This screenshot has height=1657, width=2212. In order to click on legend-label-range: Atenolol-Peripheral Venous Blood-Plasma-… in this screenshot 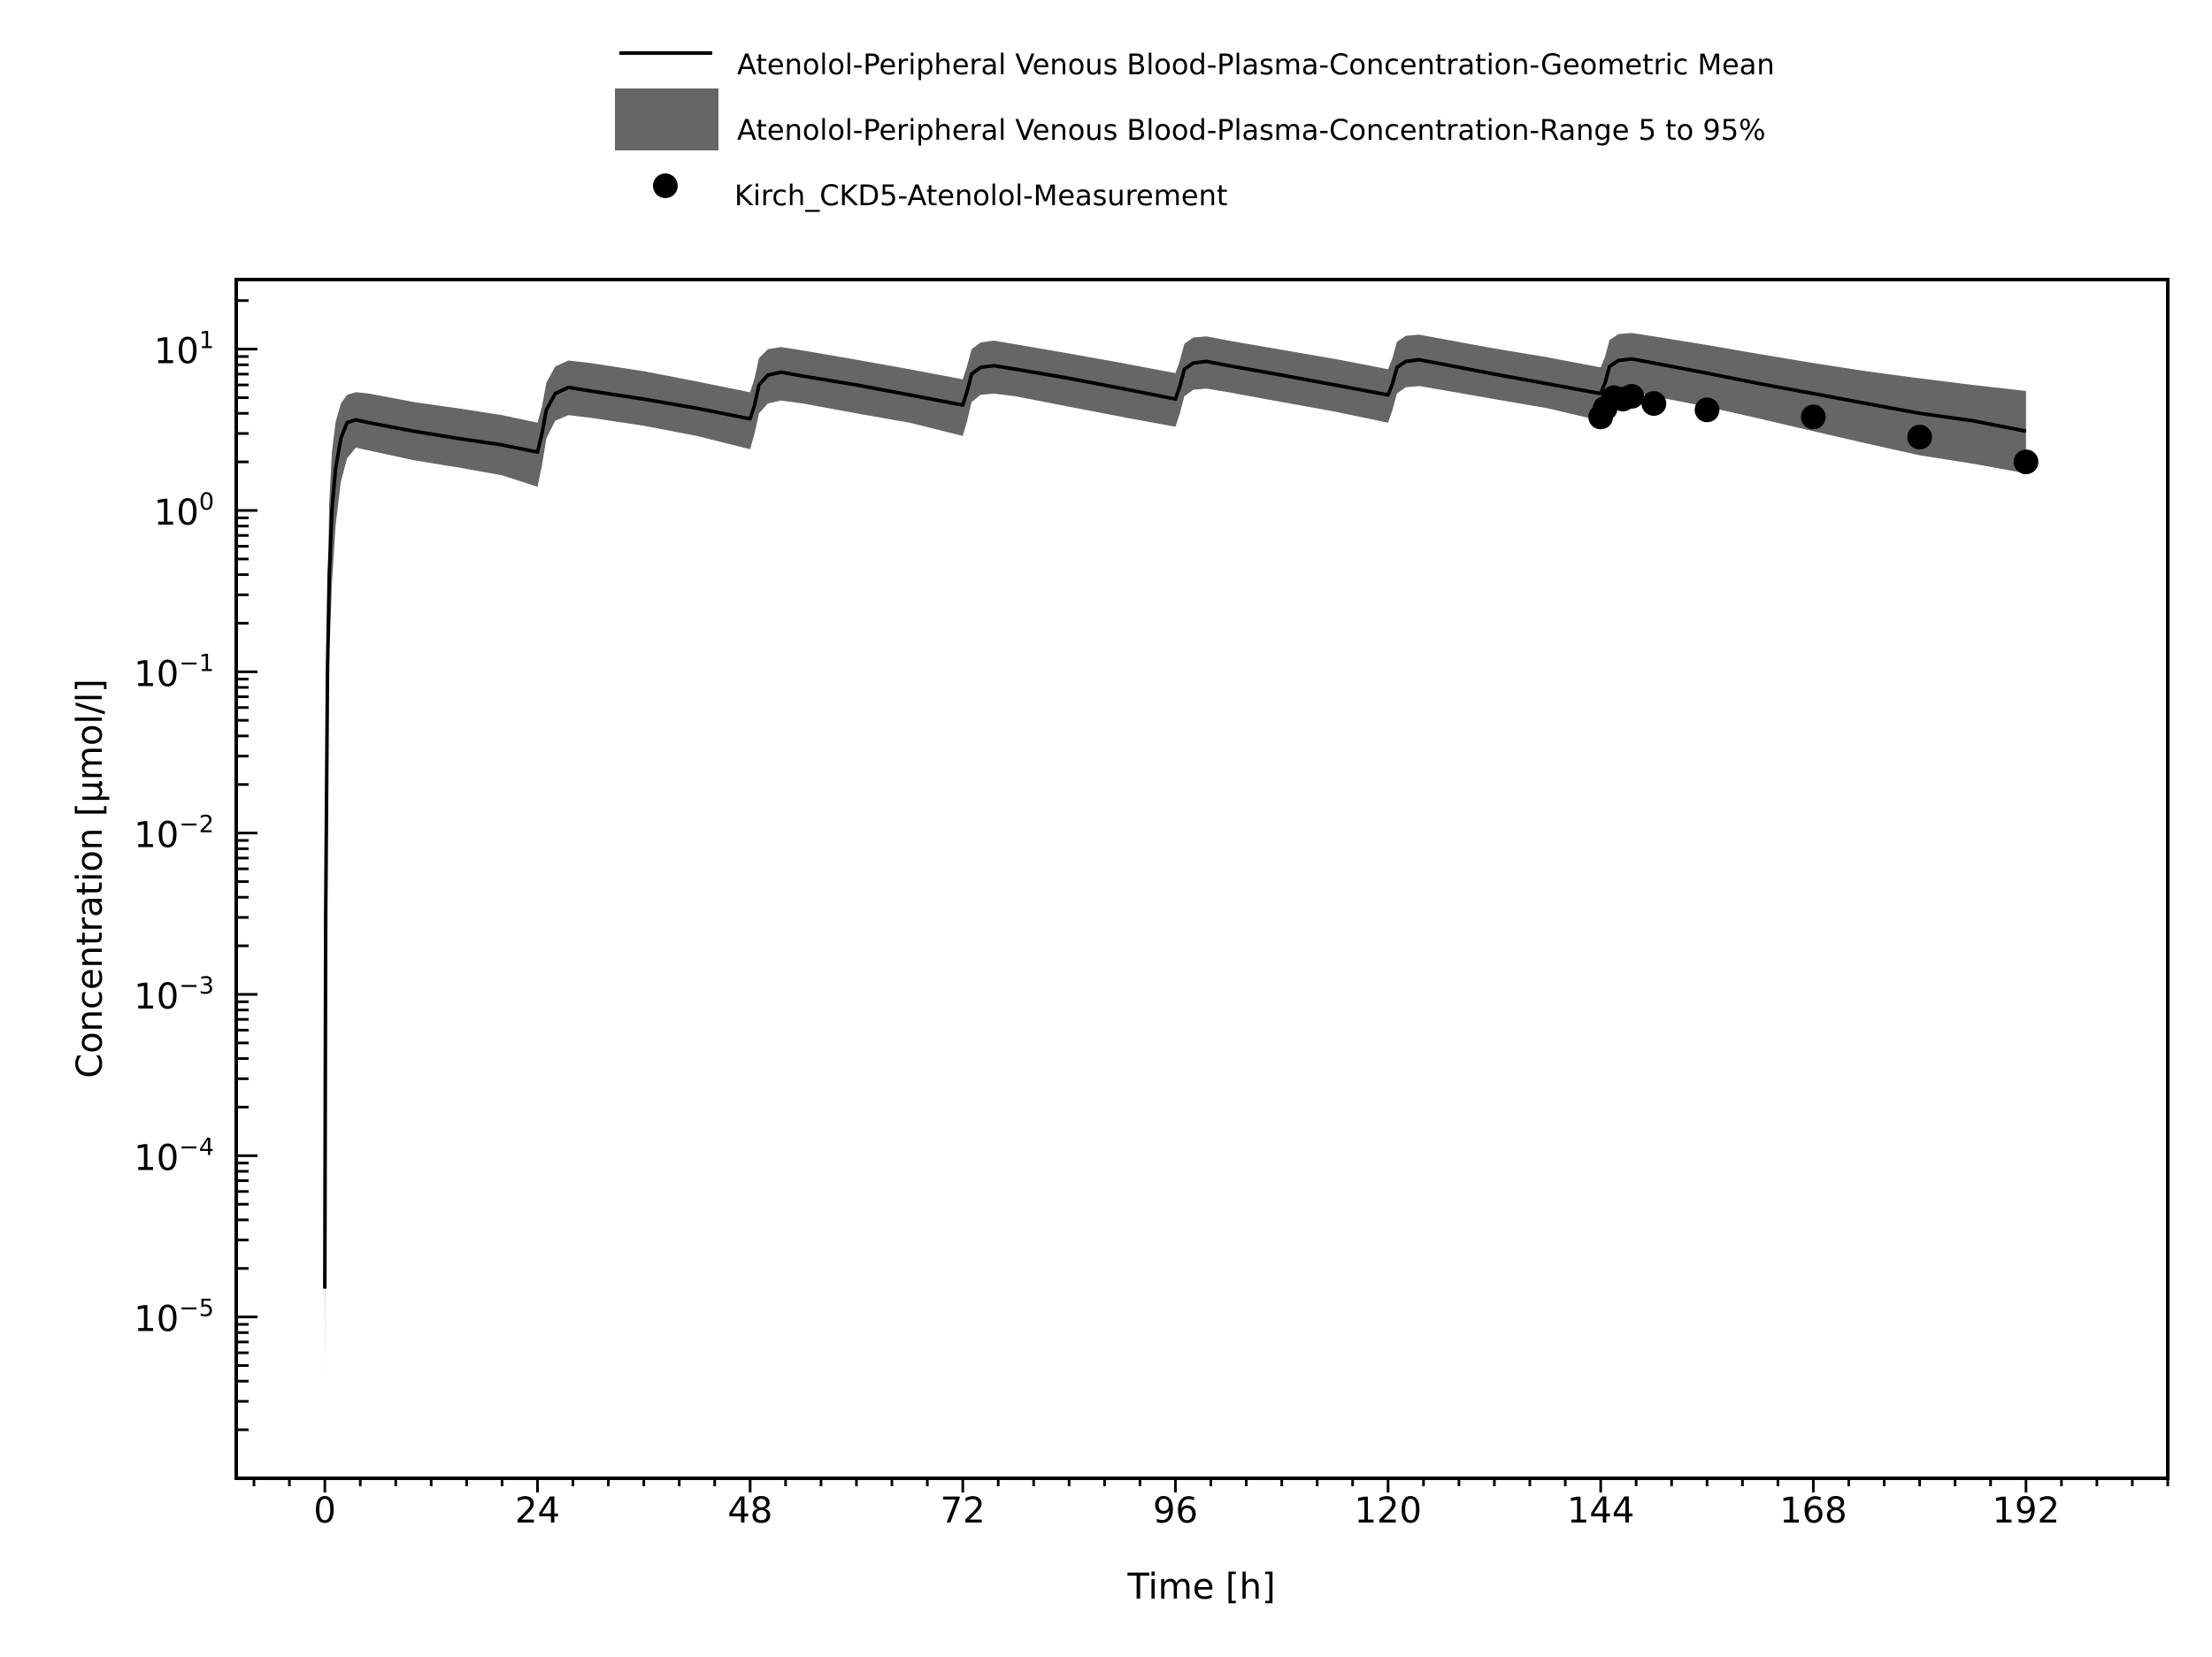, I will do `click(1252, 130)`.